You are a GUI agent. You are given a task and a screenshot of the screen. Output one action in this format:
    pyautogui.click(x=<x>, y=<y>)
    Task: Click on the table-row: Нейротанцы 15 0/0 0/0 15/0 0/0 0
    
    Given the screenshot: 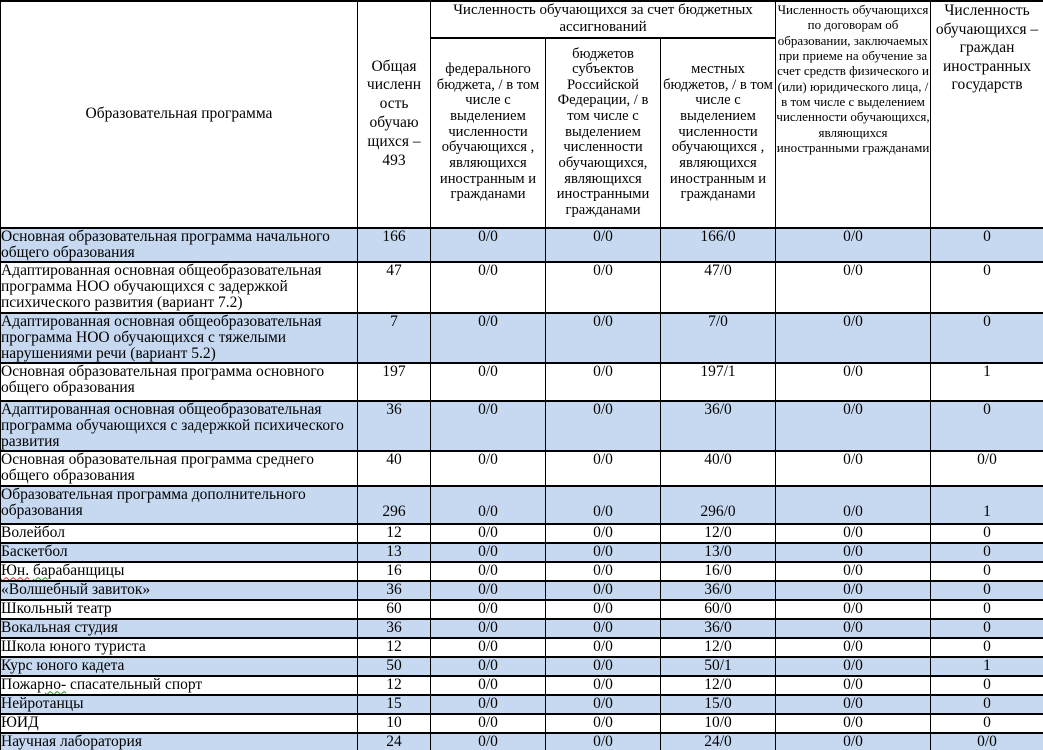 What is the action you would take?
    pyautogui.click(x=521, y=704)
    